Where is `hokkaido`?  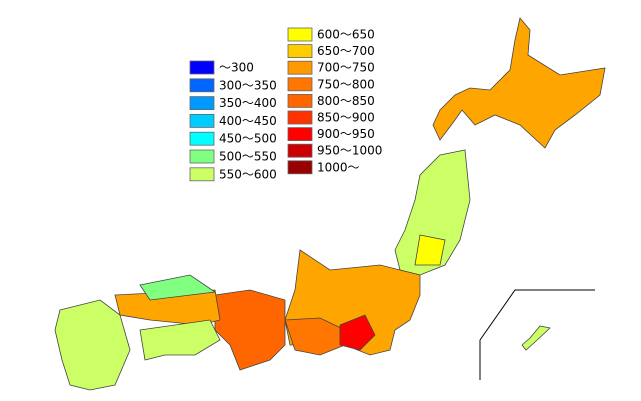 hokkaido is located at coordinates (519, 83).